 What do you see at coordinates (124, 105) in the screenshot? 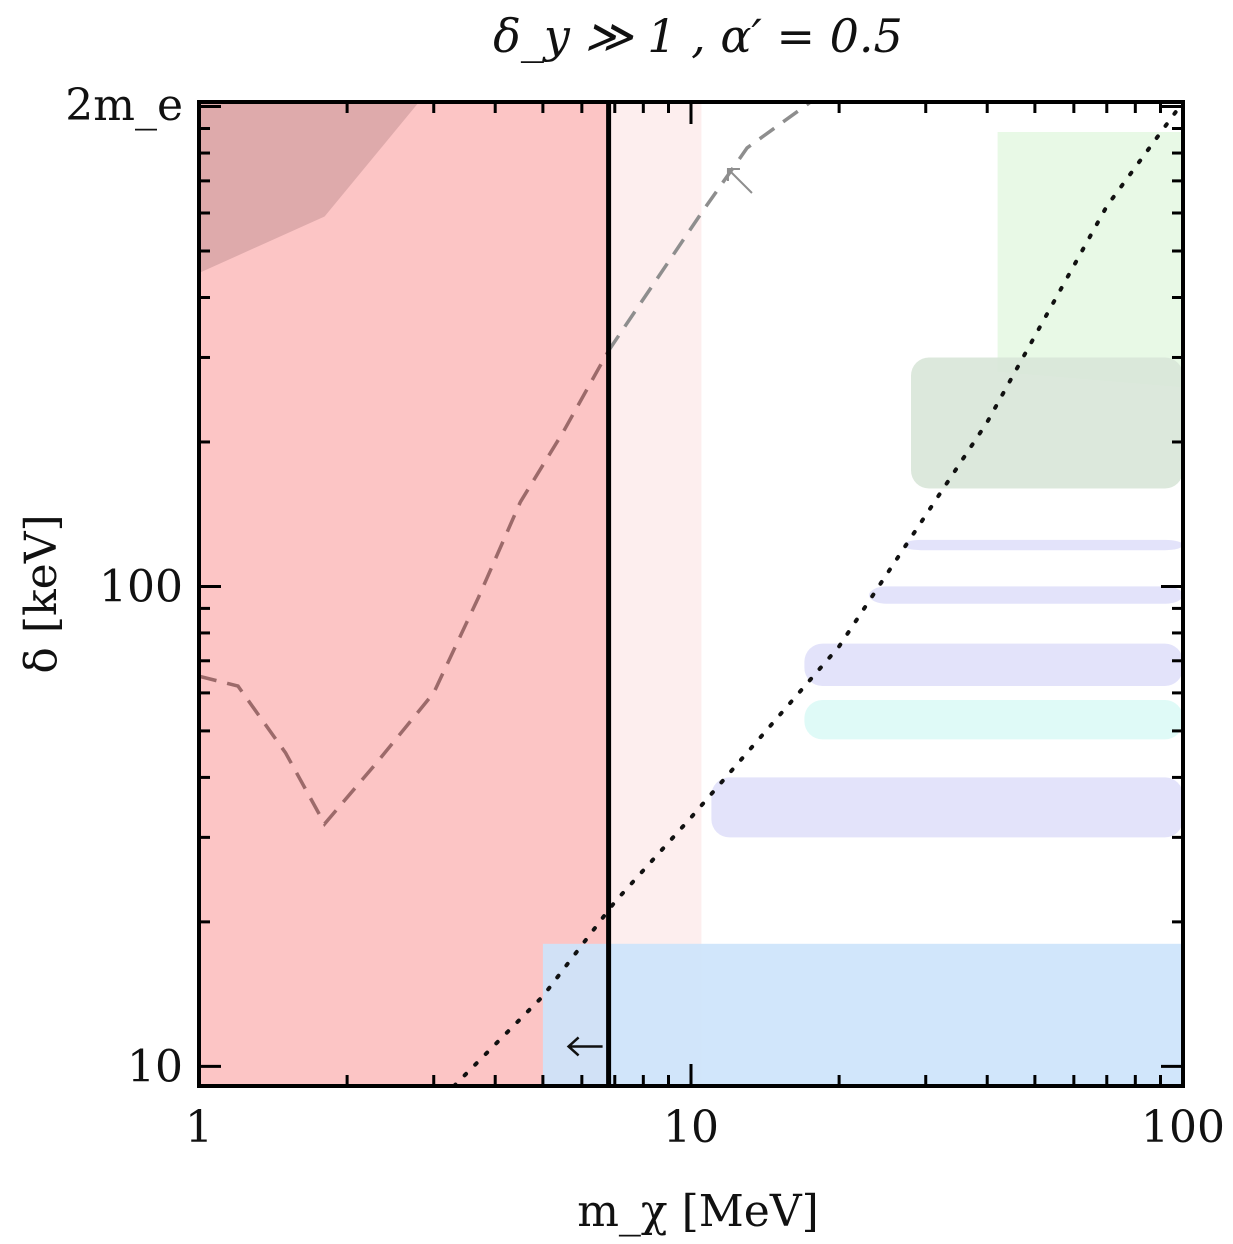
I see `y-tick-label-2: 2m_e` at bounding box center [124, 105].